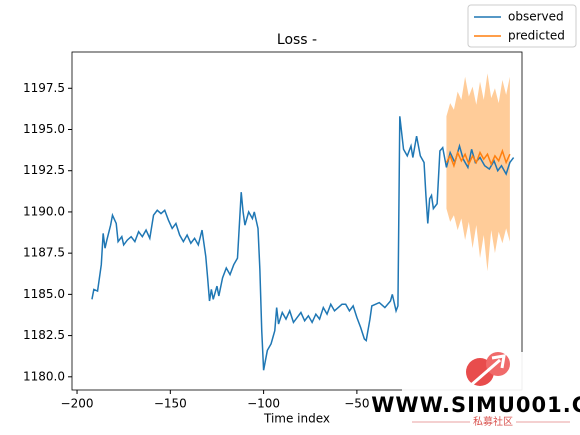  Describe the element at coordinates (478, 172) in the screenshot. I see `confidence-band` at that location.